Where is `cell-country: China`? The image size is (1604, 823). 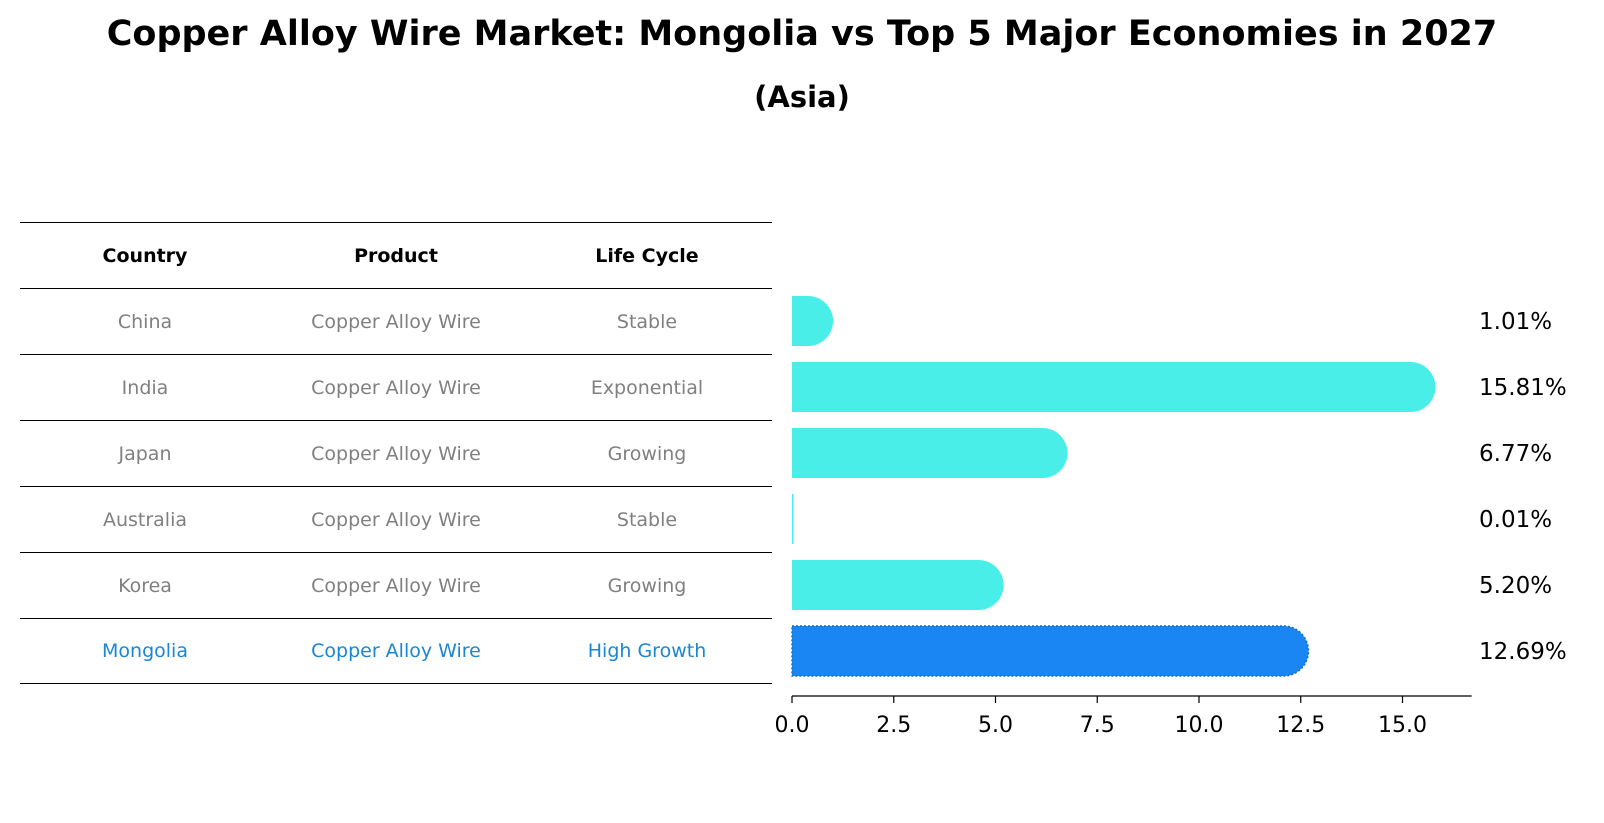
cell-country: China is located at coordinates (145, 321).